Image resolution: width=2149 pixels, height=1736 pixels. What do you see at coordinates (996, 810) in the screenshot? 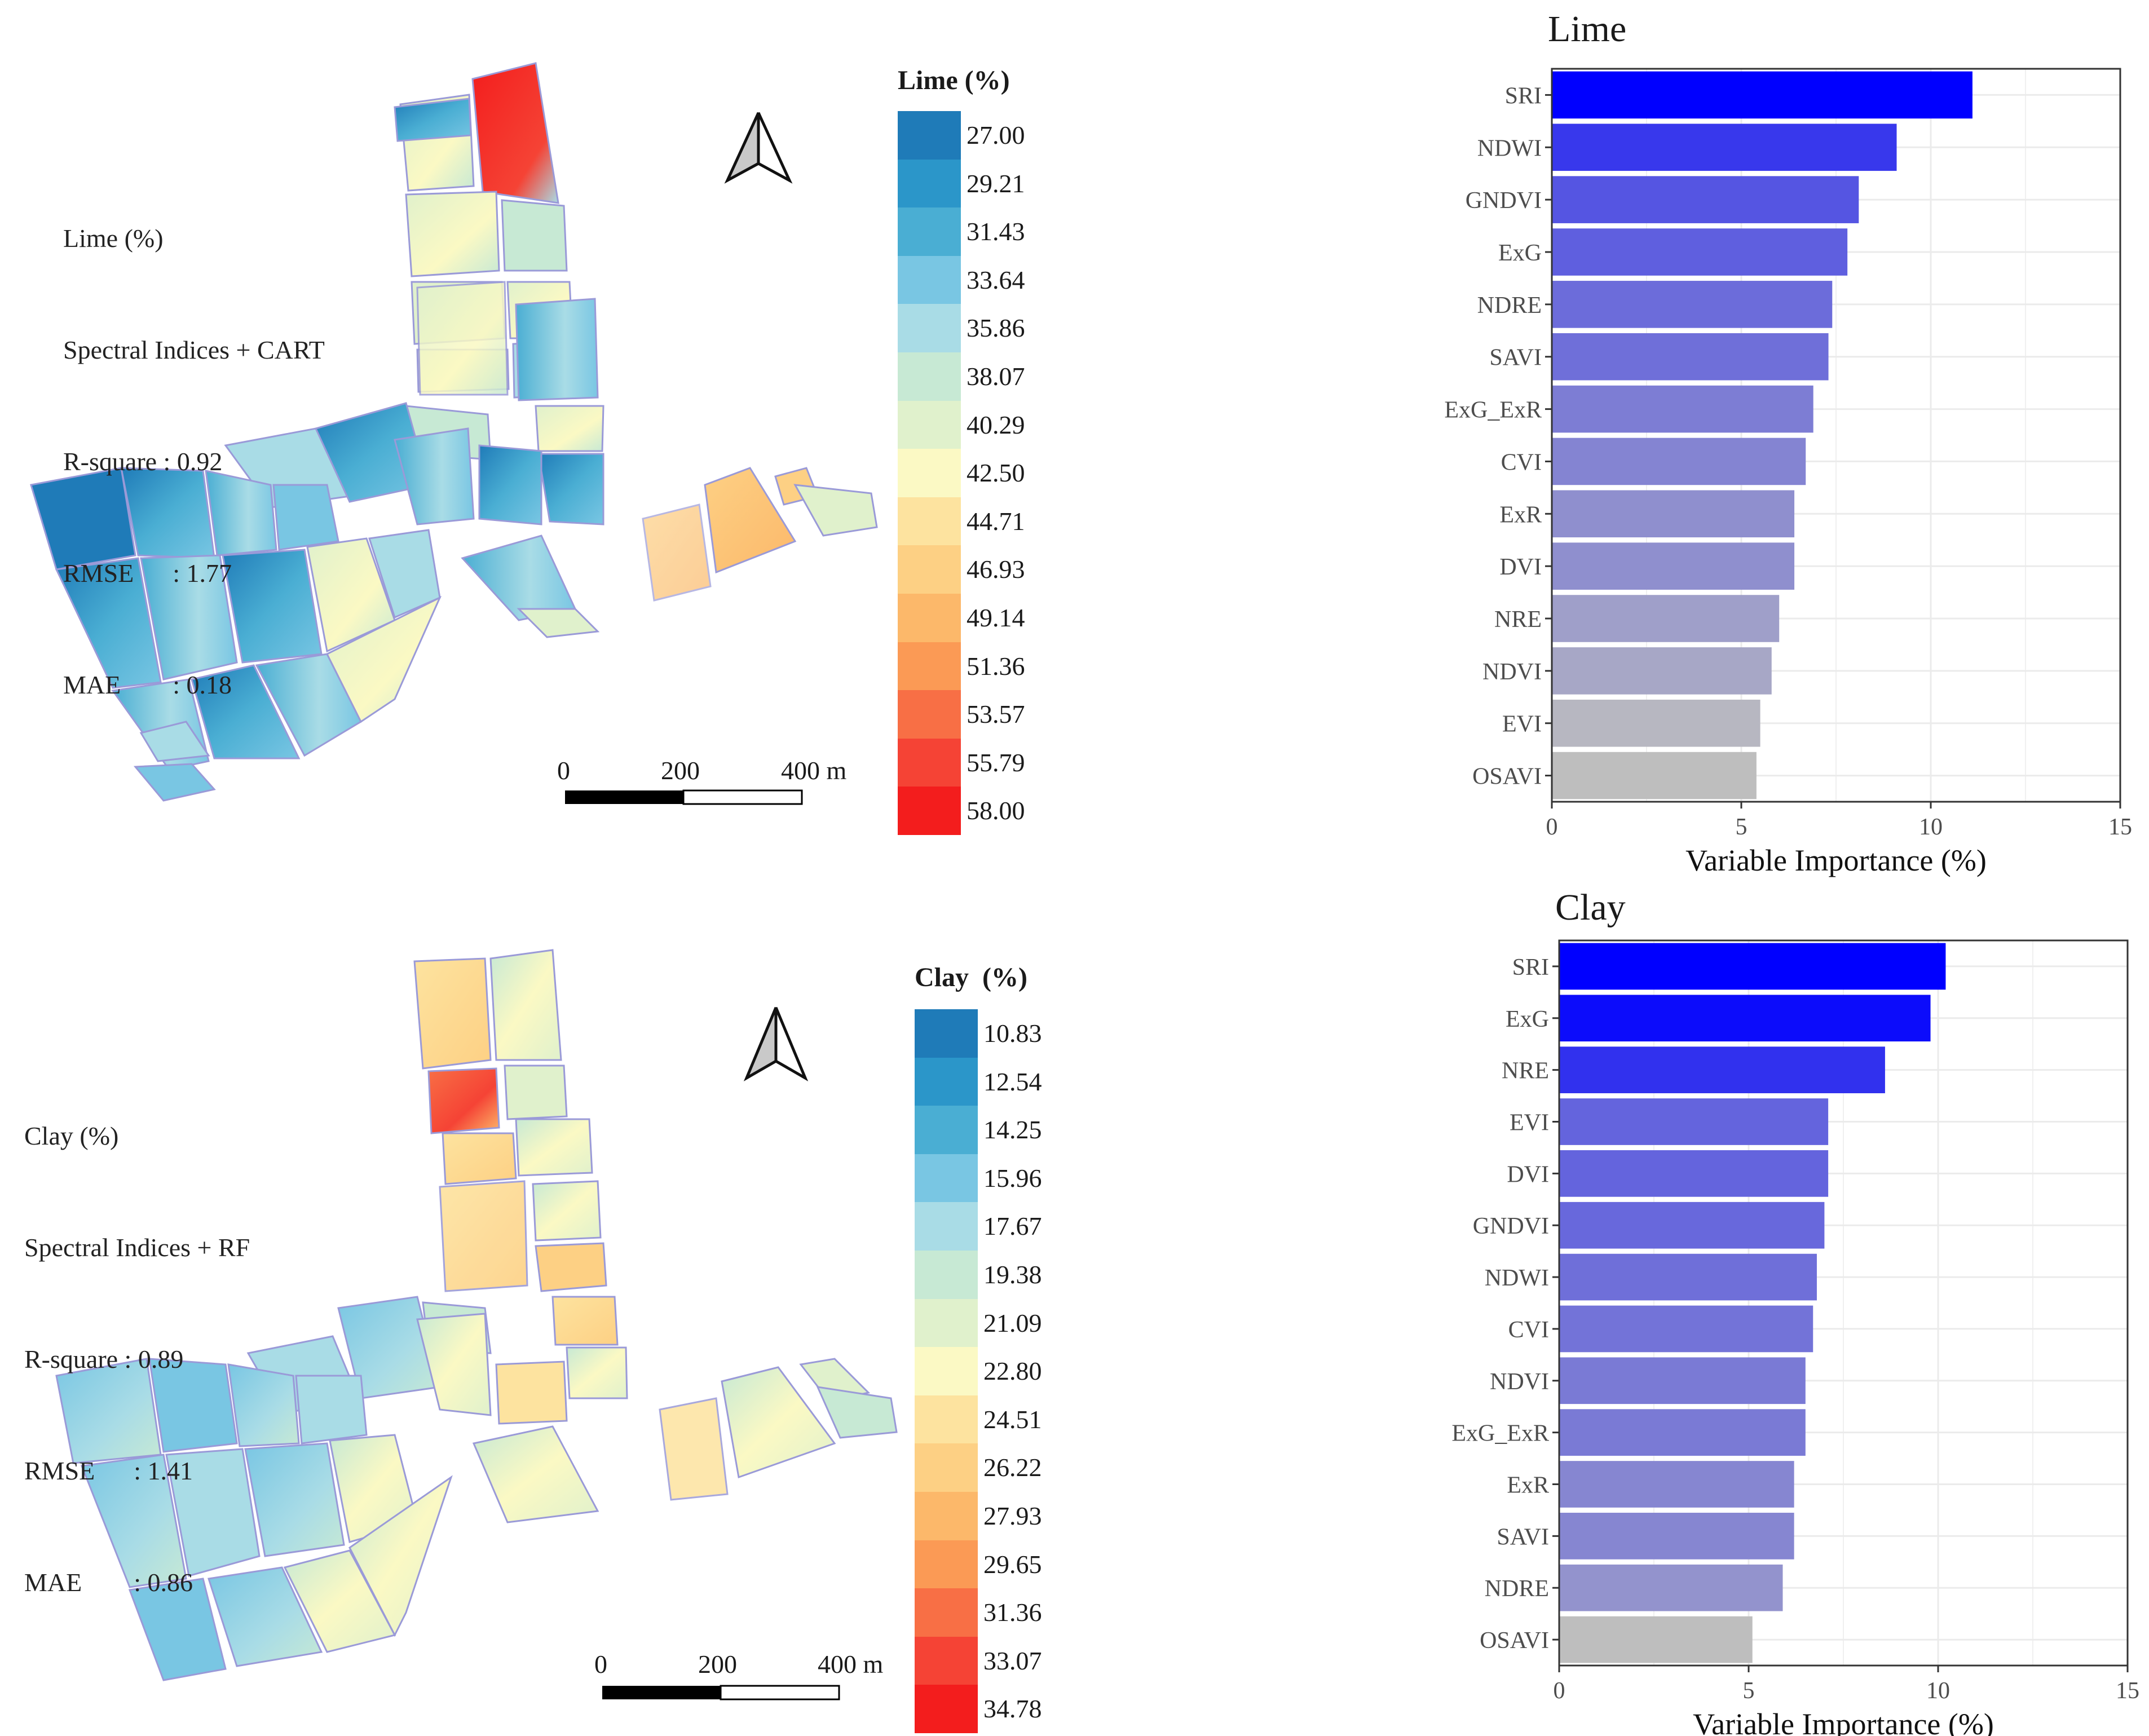
I see `legend-label: 58.00` at bounding box center [996, 810].